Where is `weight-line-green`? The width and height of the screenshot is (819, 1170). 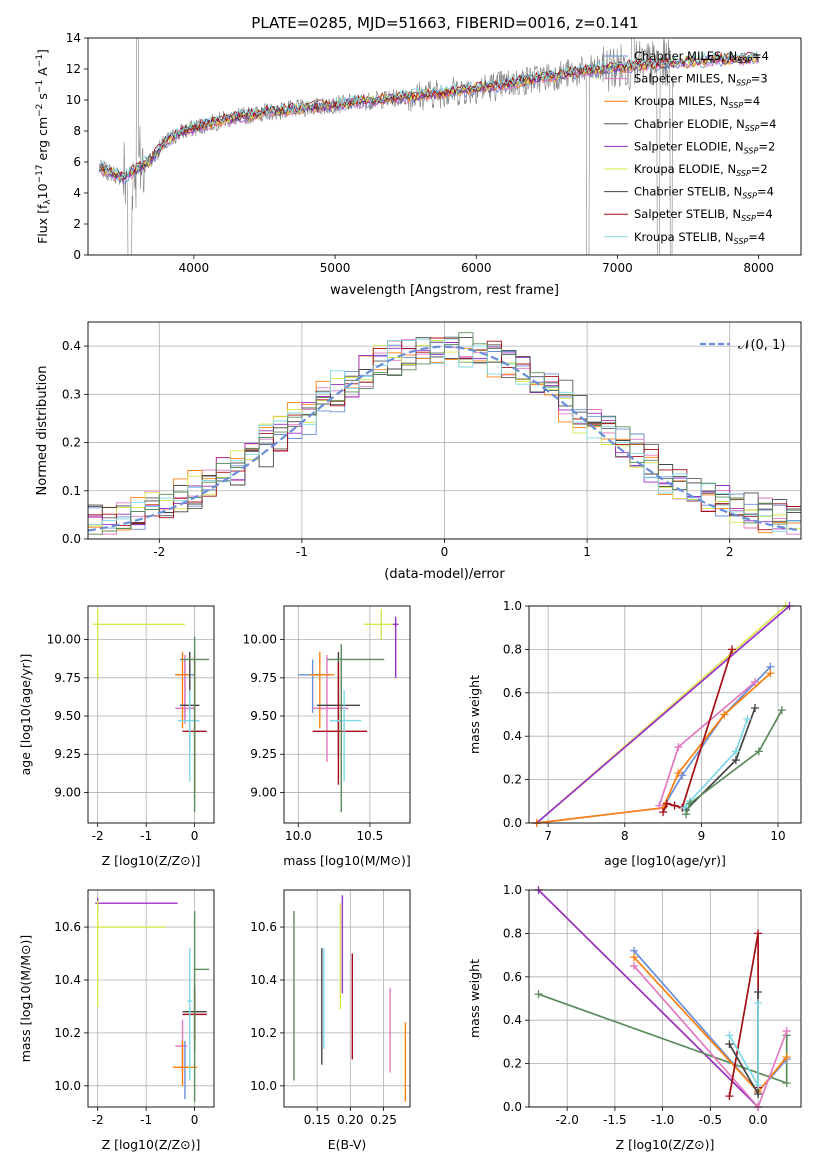
weight-line-green is located at coordinates (734, 762).